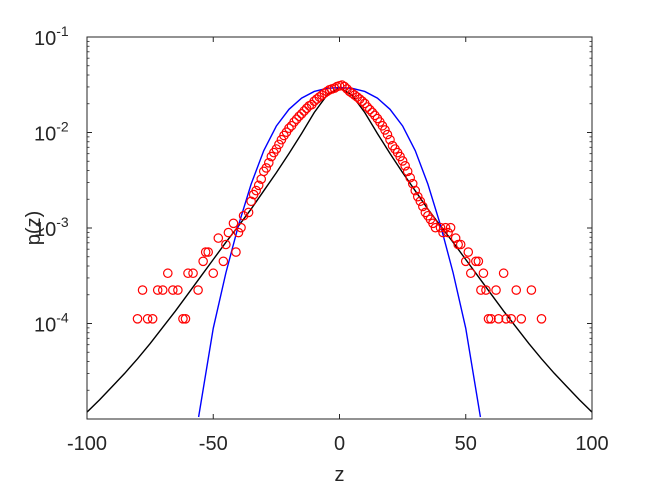  I want to click on y-tick-label: 10⁻¹, so click(51, 36).